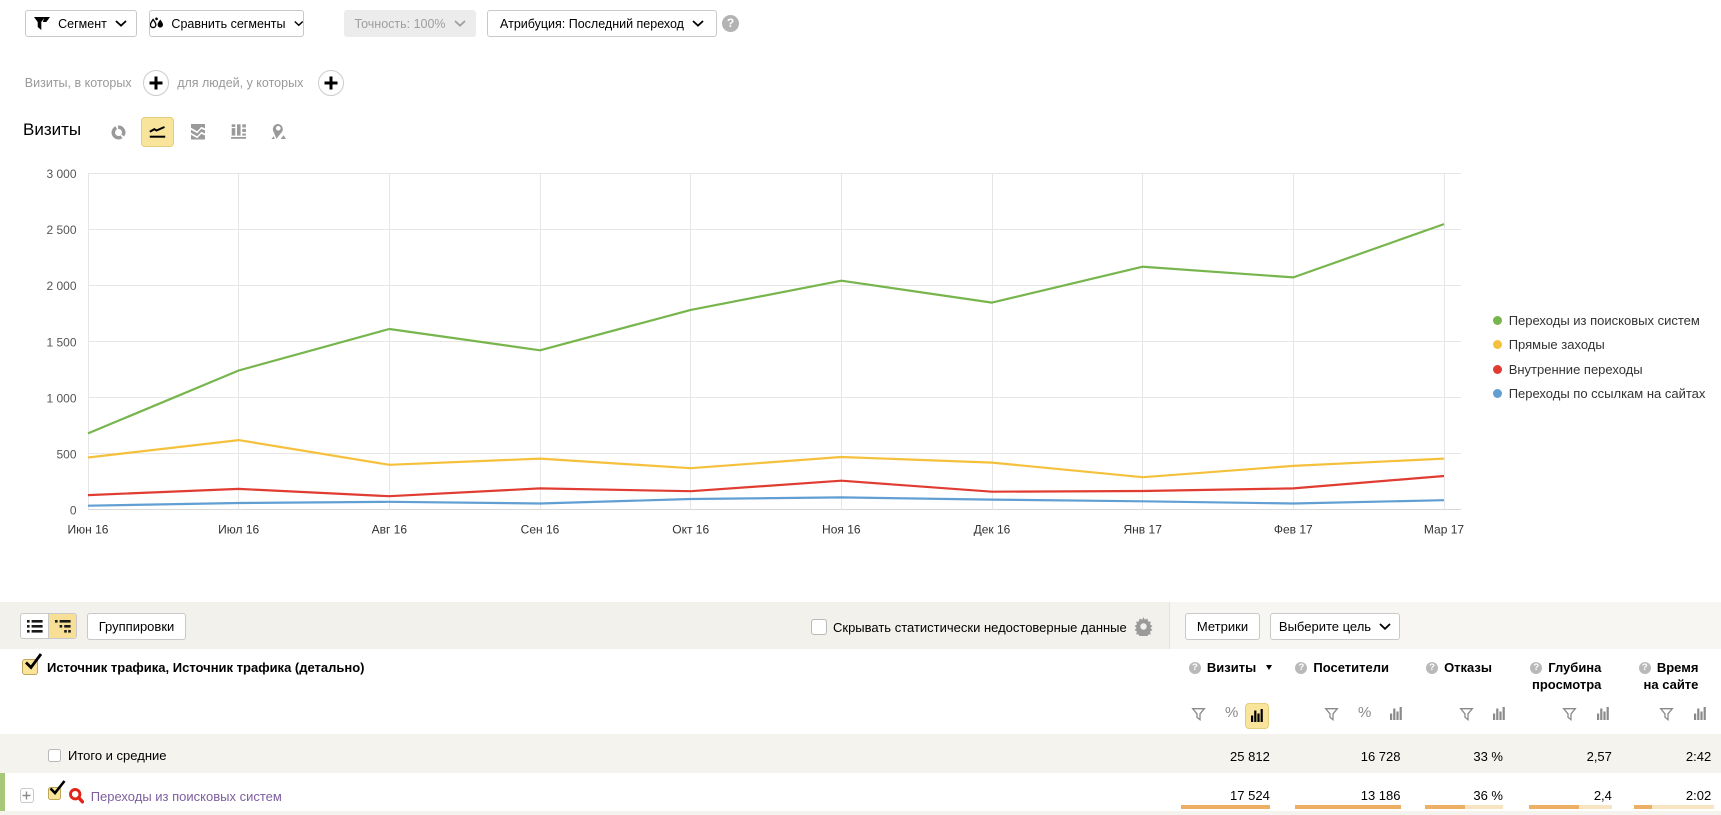  I want to click on svg-text: Июл 16, so click(238, 529).